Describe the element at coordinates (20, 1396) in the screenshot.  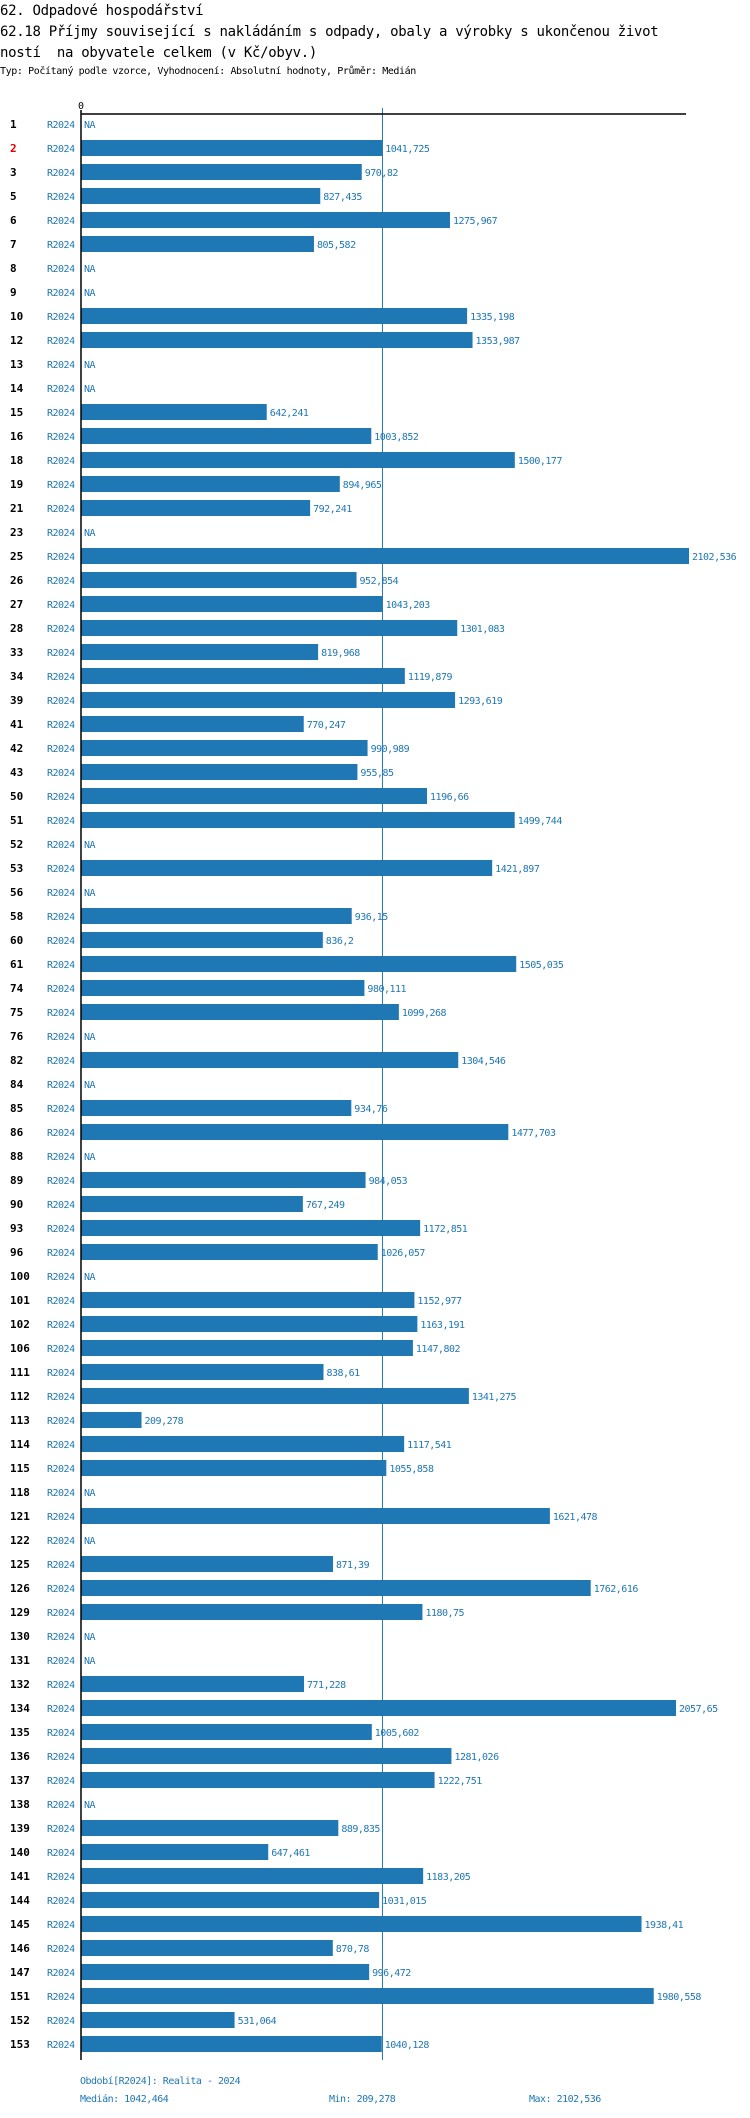
I see `category-label: 112` at that location.